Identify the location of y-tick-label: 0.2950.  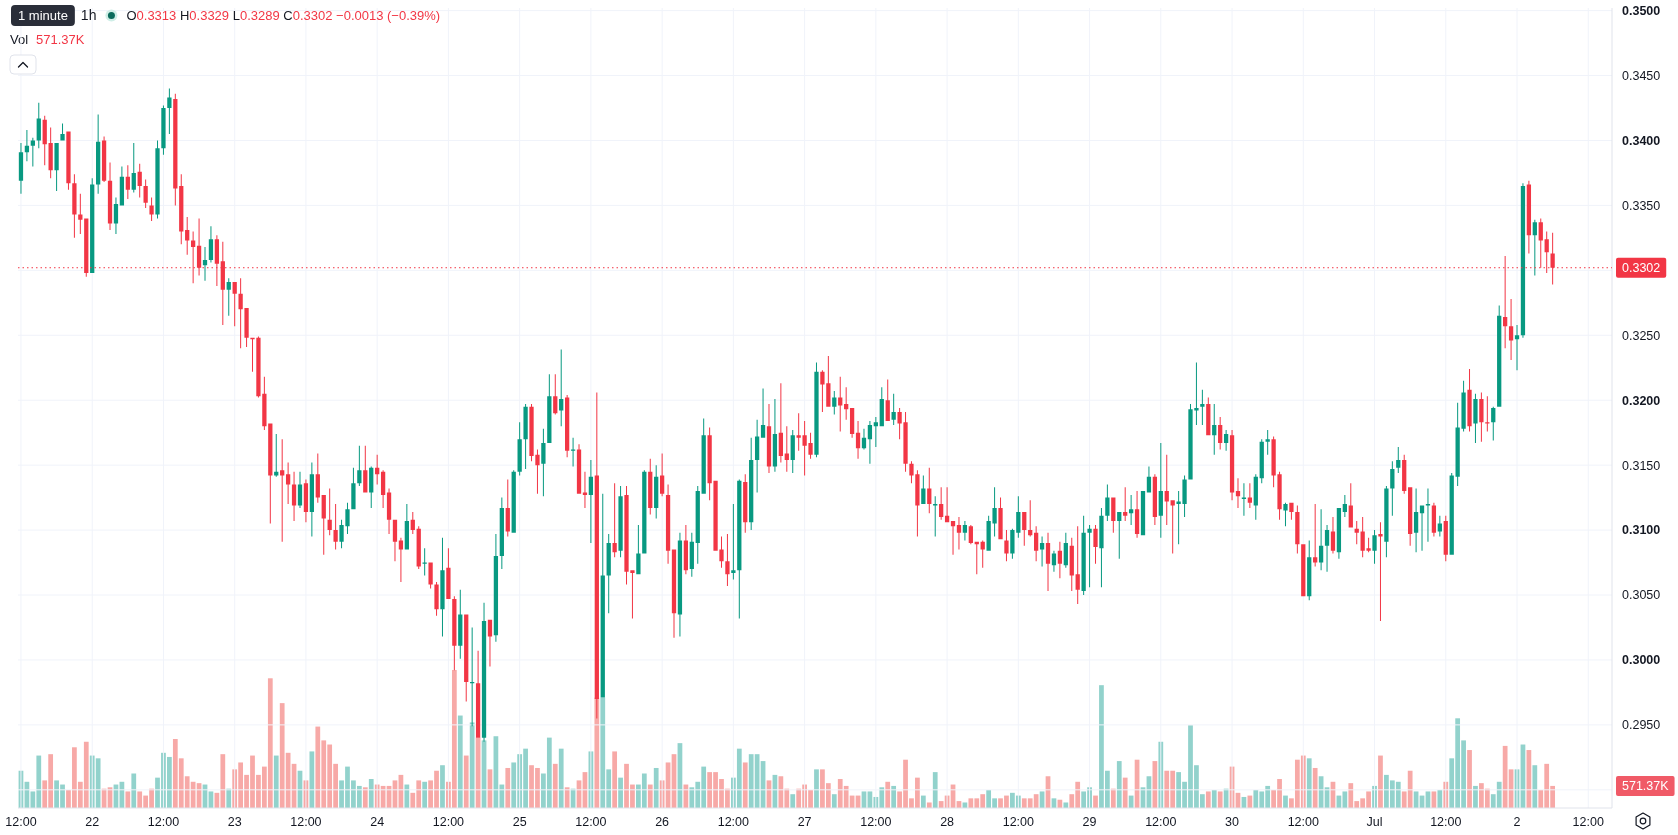
(1641, 725).